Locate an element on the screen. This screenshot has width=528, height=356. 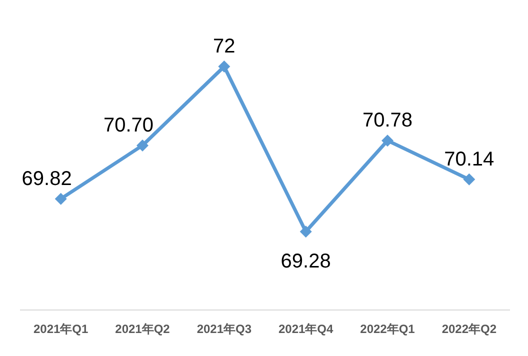
data-label: 69.28 is located at coordinates (305, 261).